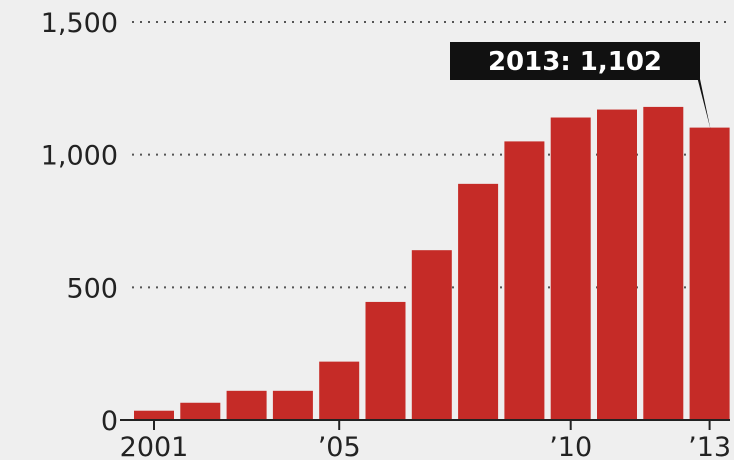  I want to click on x-tick-label: ’10, so click(570, 446).